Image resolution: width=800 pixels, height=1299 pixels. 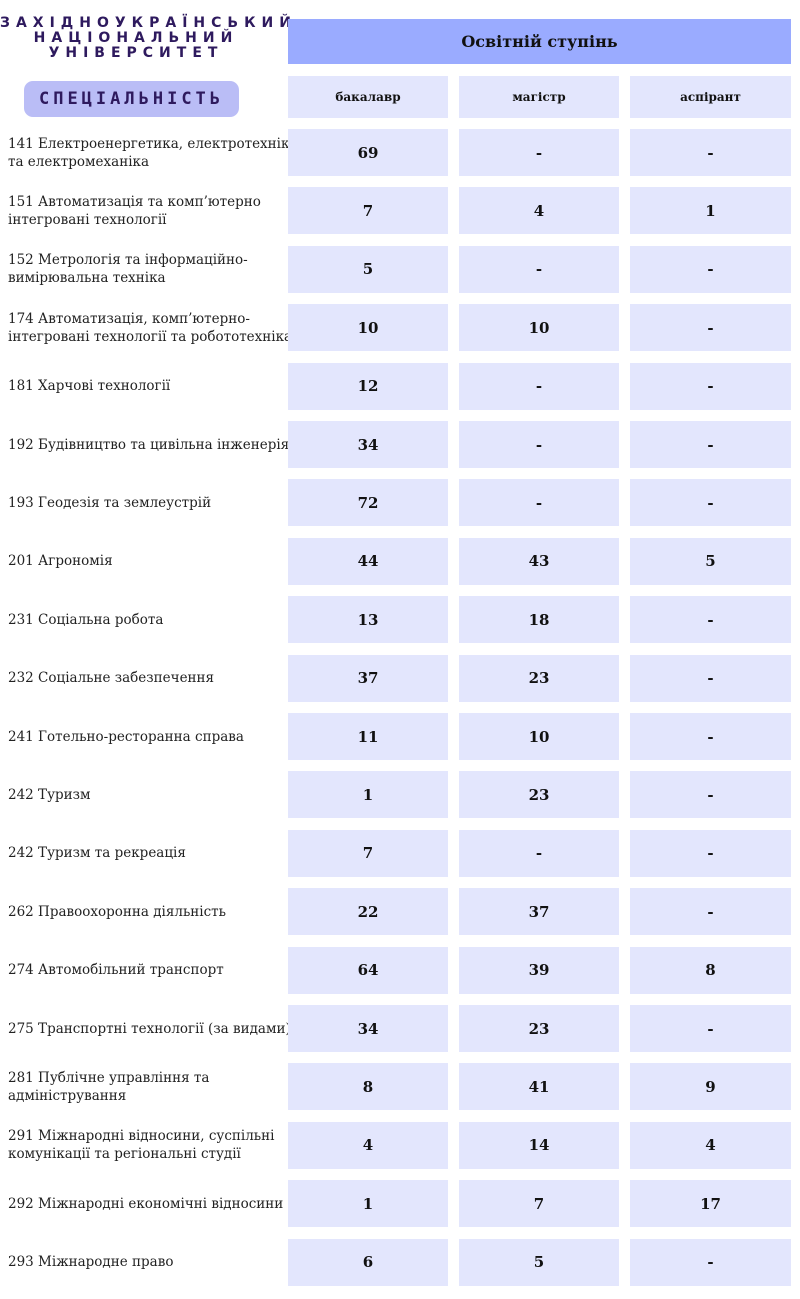 What do you see at coordinates (60, 561) in the screenshot?
I see `specialty-name: 201 Агрономія` at bounding box center [60, 561].